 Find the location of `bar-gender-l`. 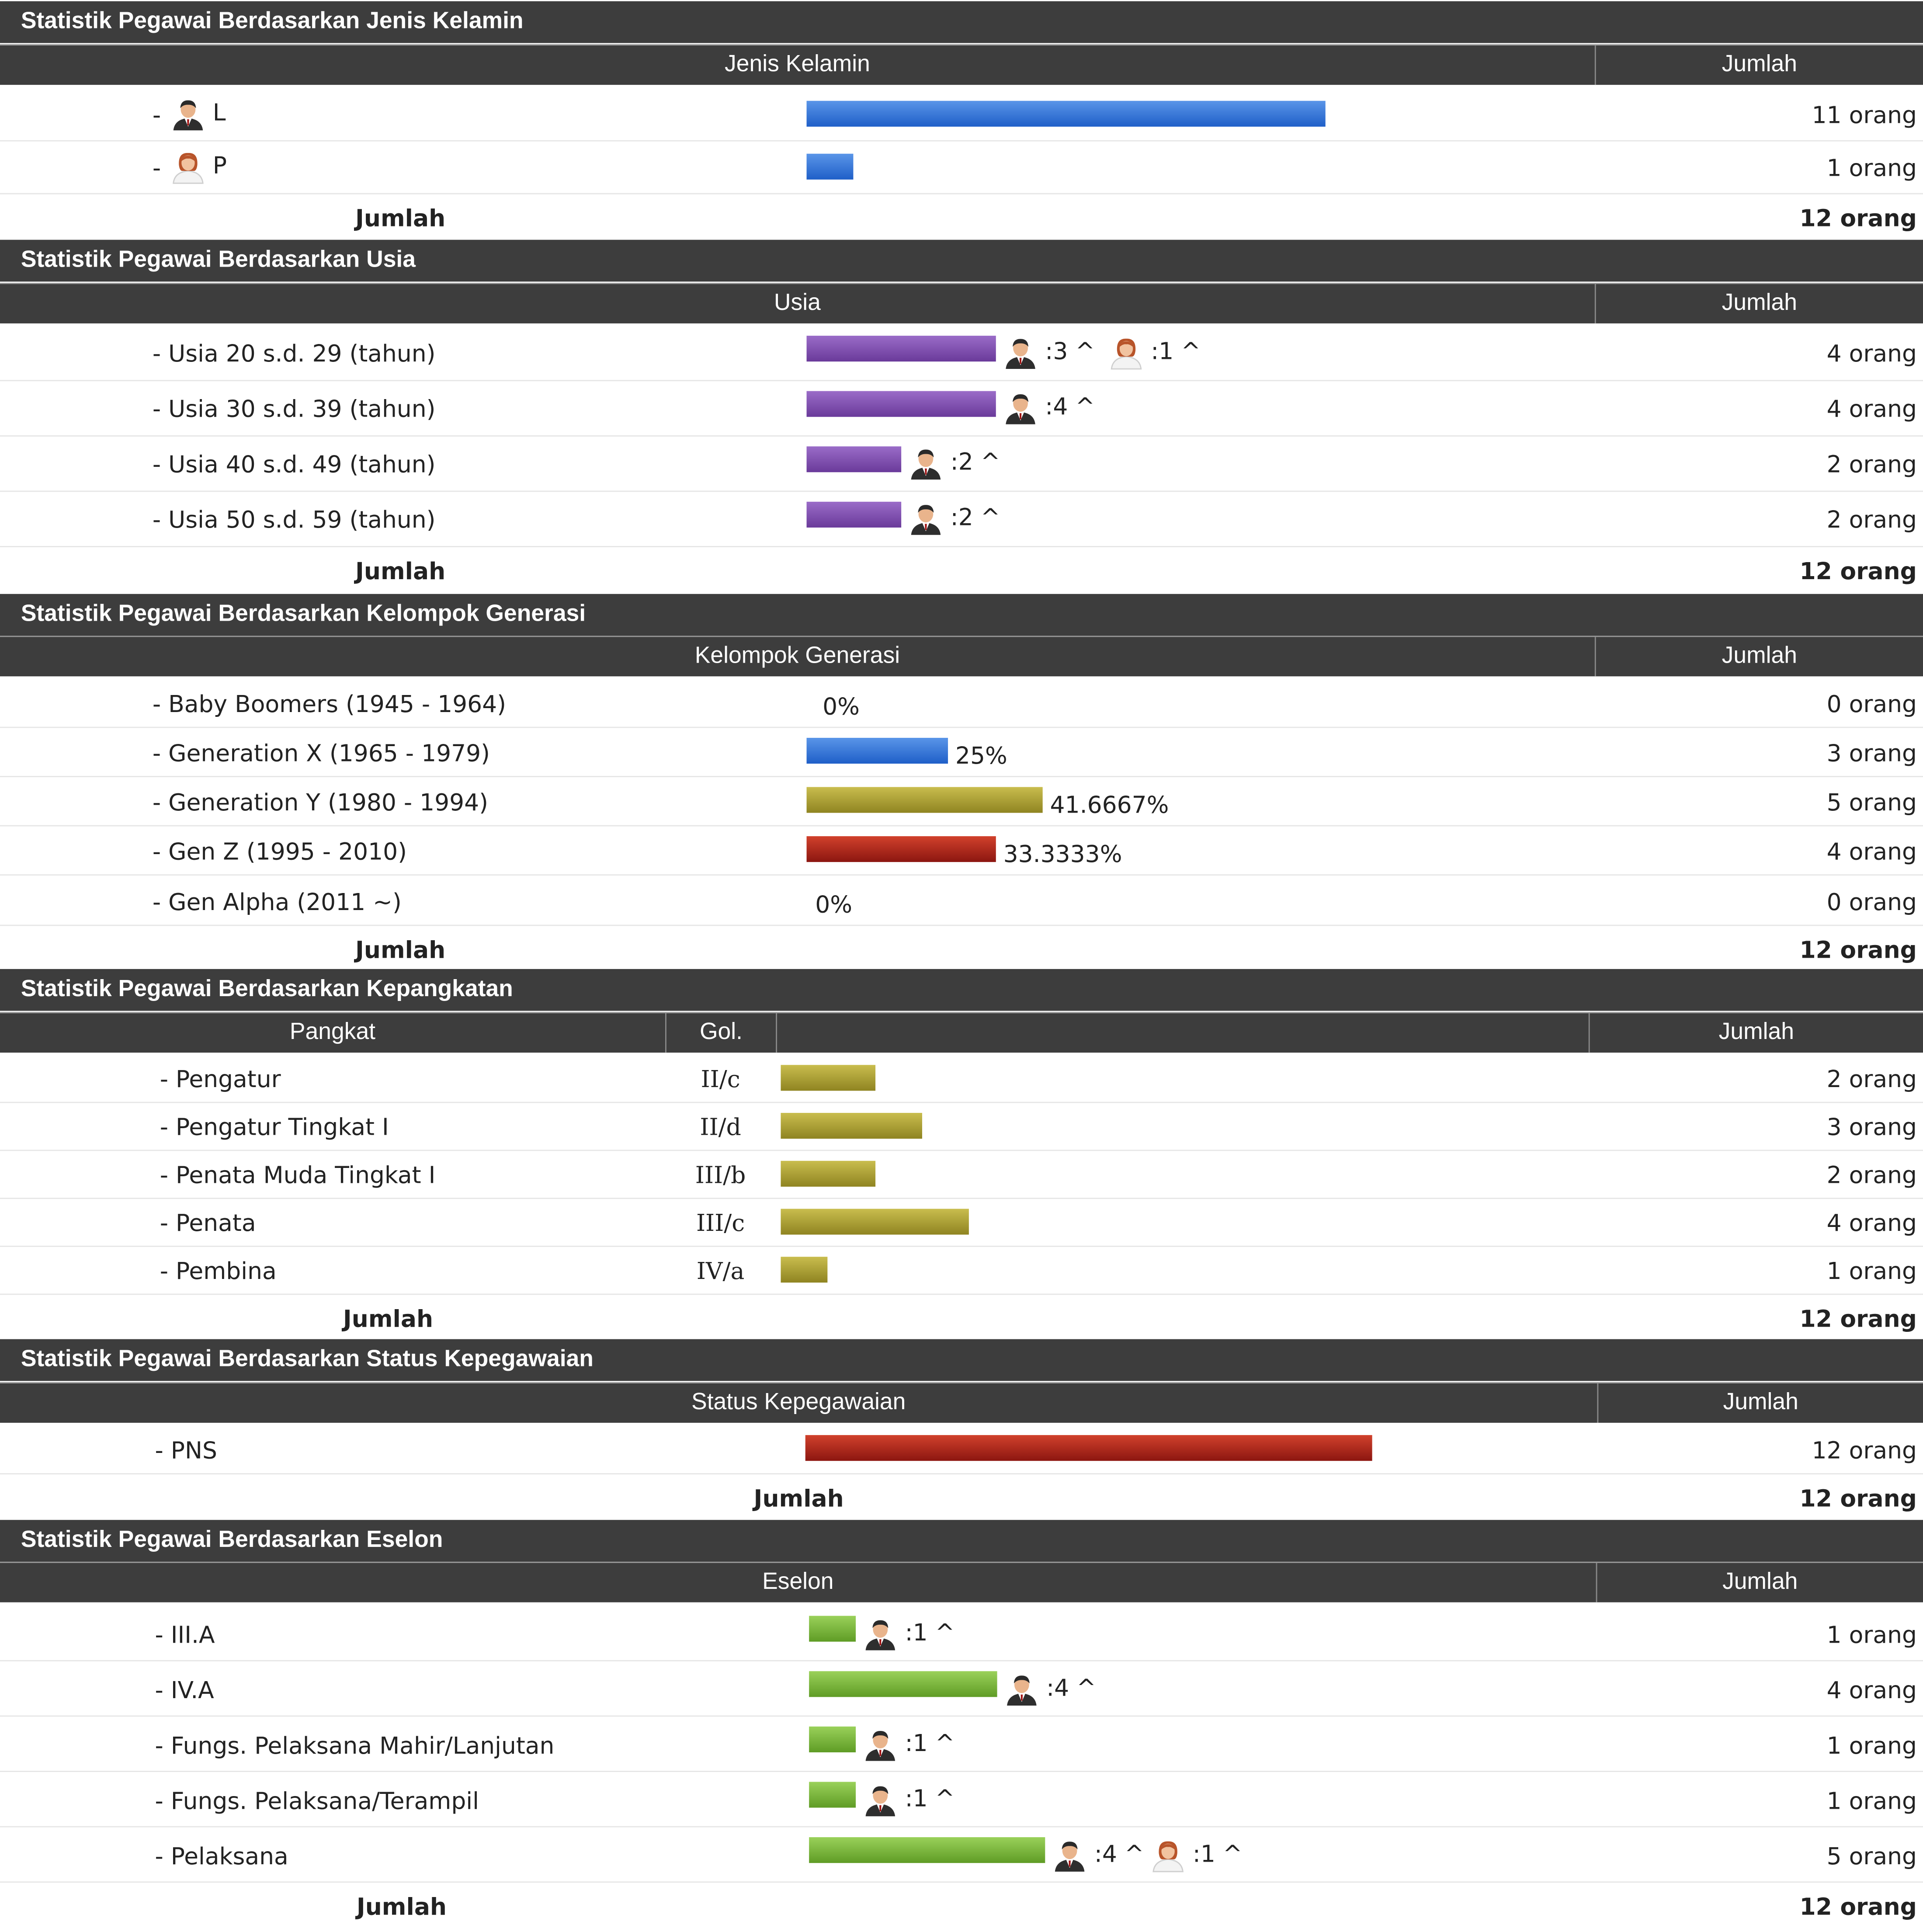

bar-gender-l is located at coordinates (1066, 114).